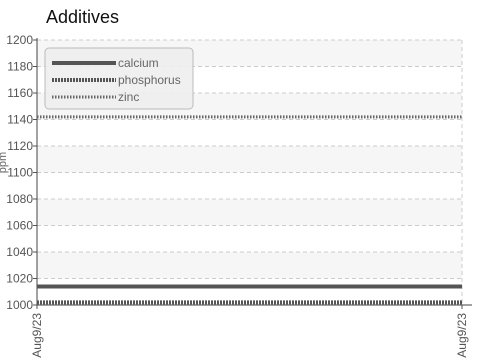 Image resolution: width=478 pixels, height=364 pixels. What do you see at coordinates (4, 162) in the screenshot?
I see `y-axis-label: ppm` at bounding box center [4, 162].